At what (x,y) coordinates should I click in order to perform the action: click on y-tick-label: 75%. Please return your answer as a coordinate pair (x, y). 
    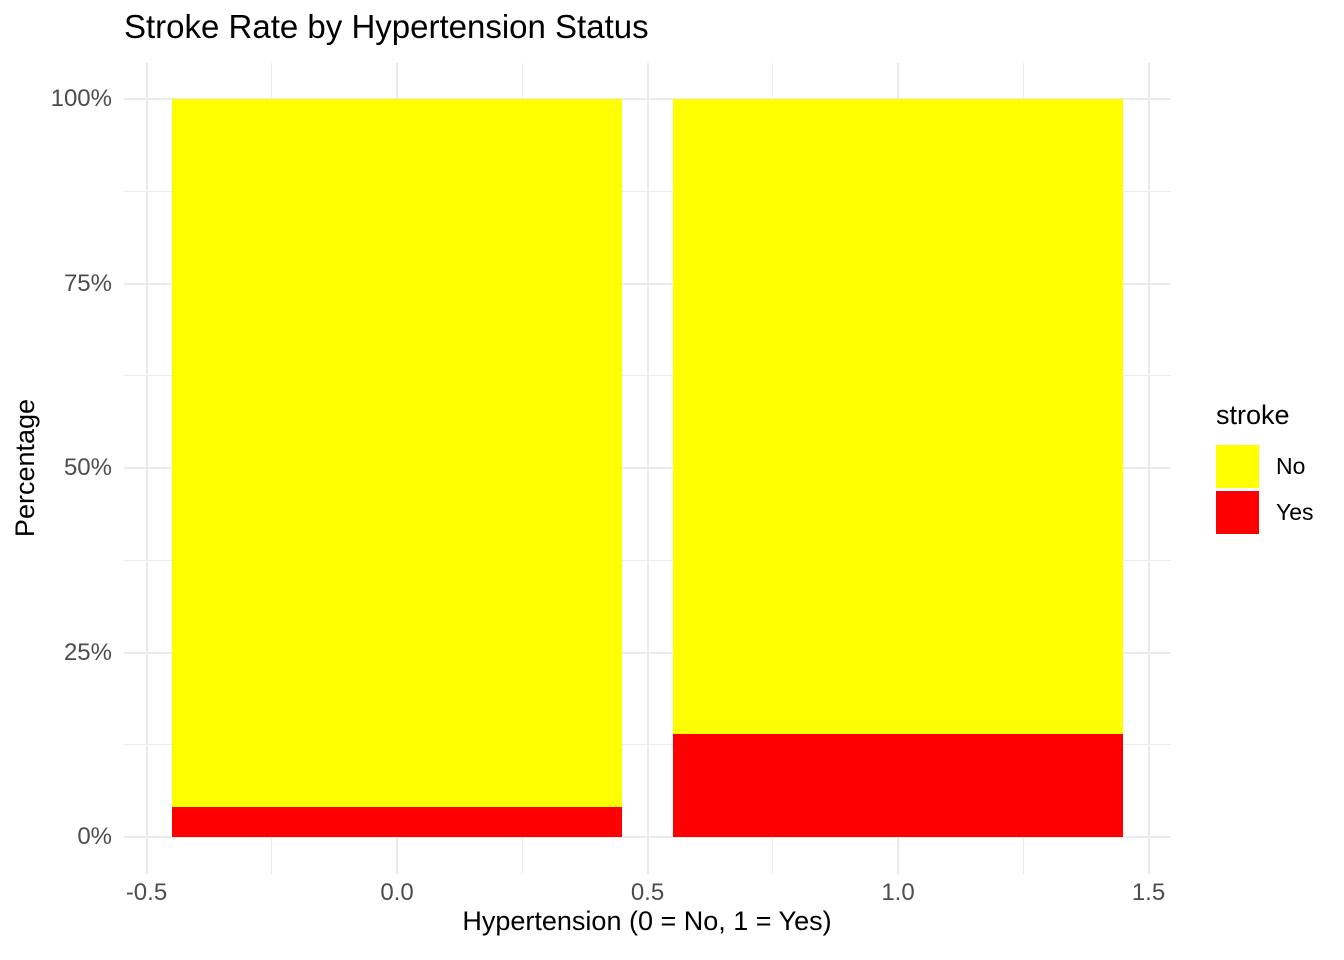
    Looking at the image, I should click on (87, 283).